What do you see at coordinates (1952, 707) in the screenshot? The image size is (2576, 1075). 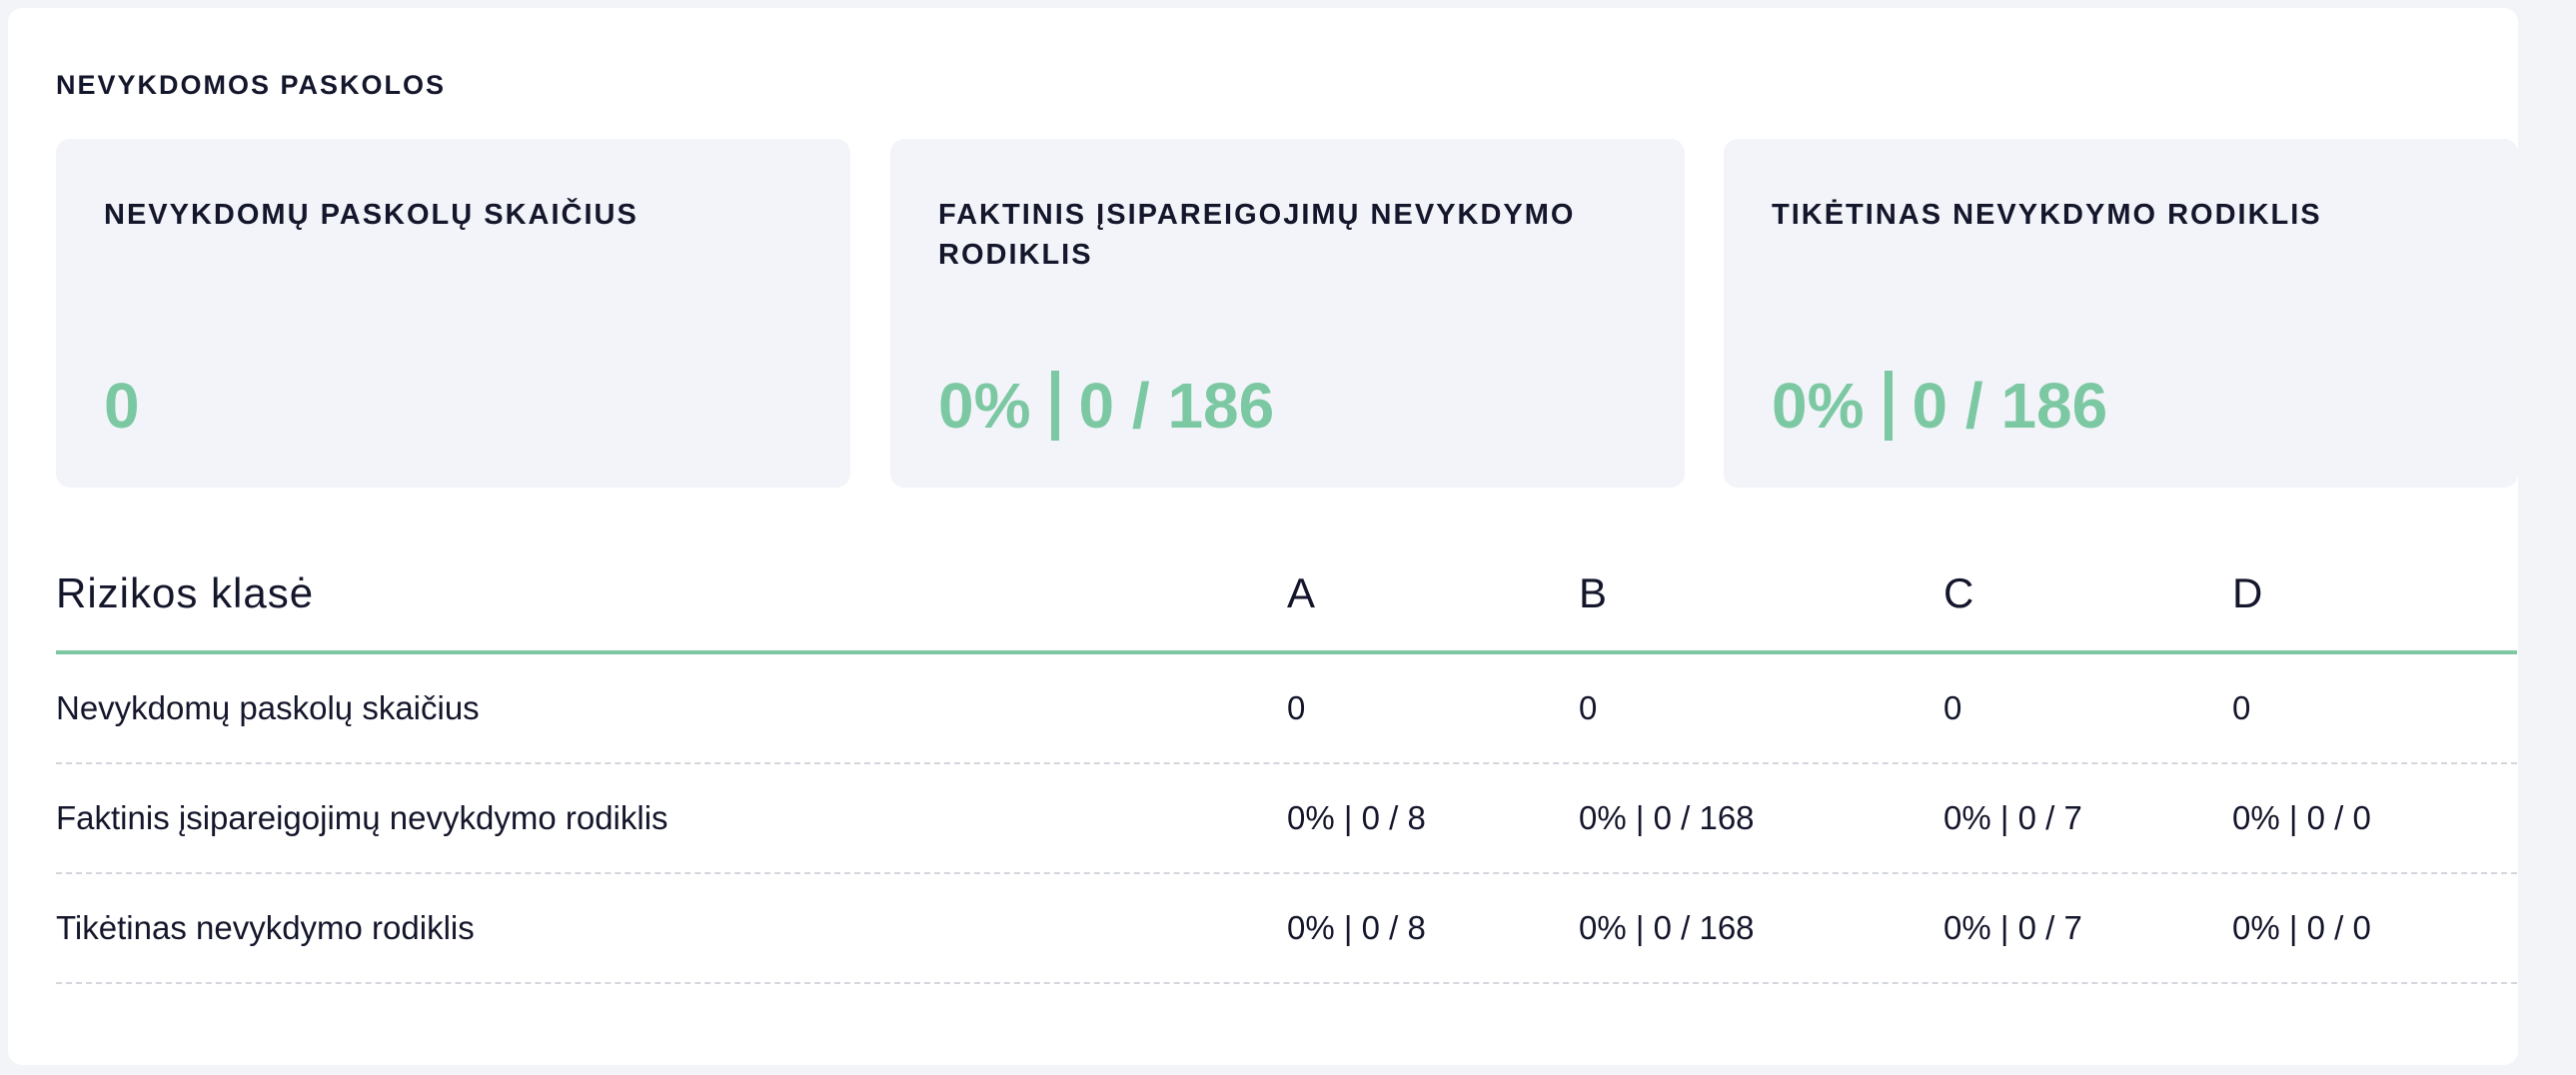 I see `cell-c: 0` at bounding box center [1952, 707].